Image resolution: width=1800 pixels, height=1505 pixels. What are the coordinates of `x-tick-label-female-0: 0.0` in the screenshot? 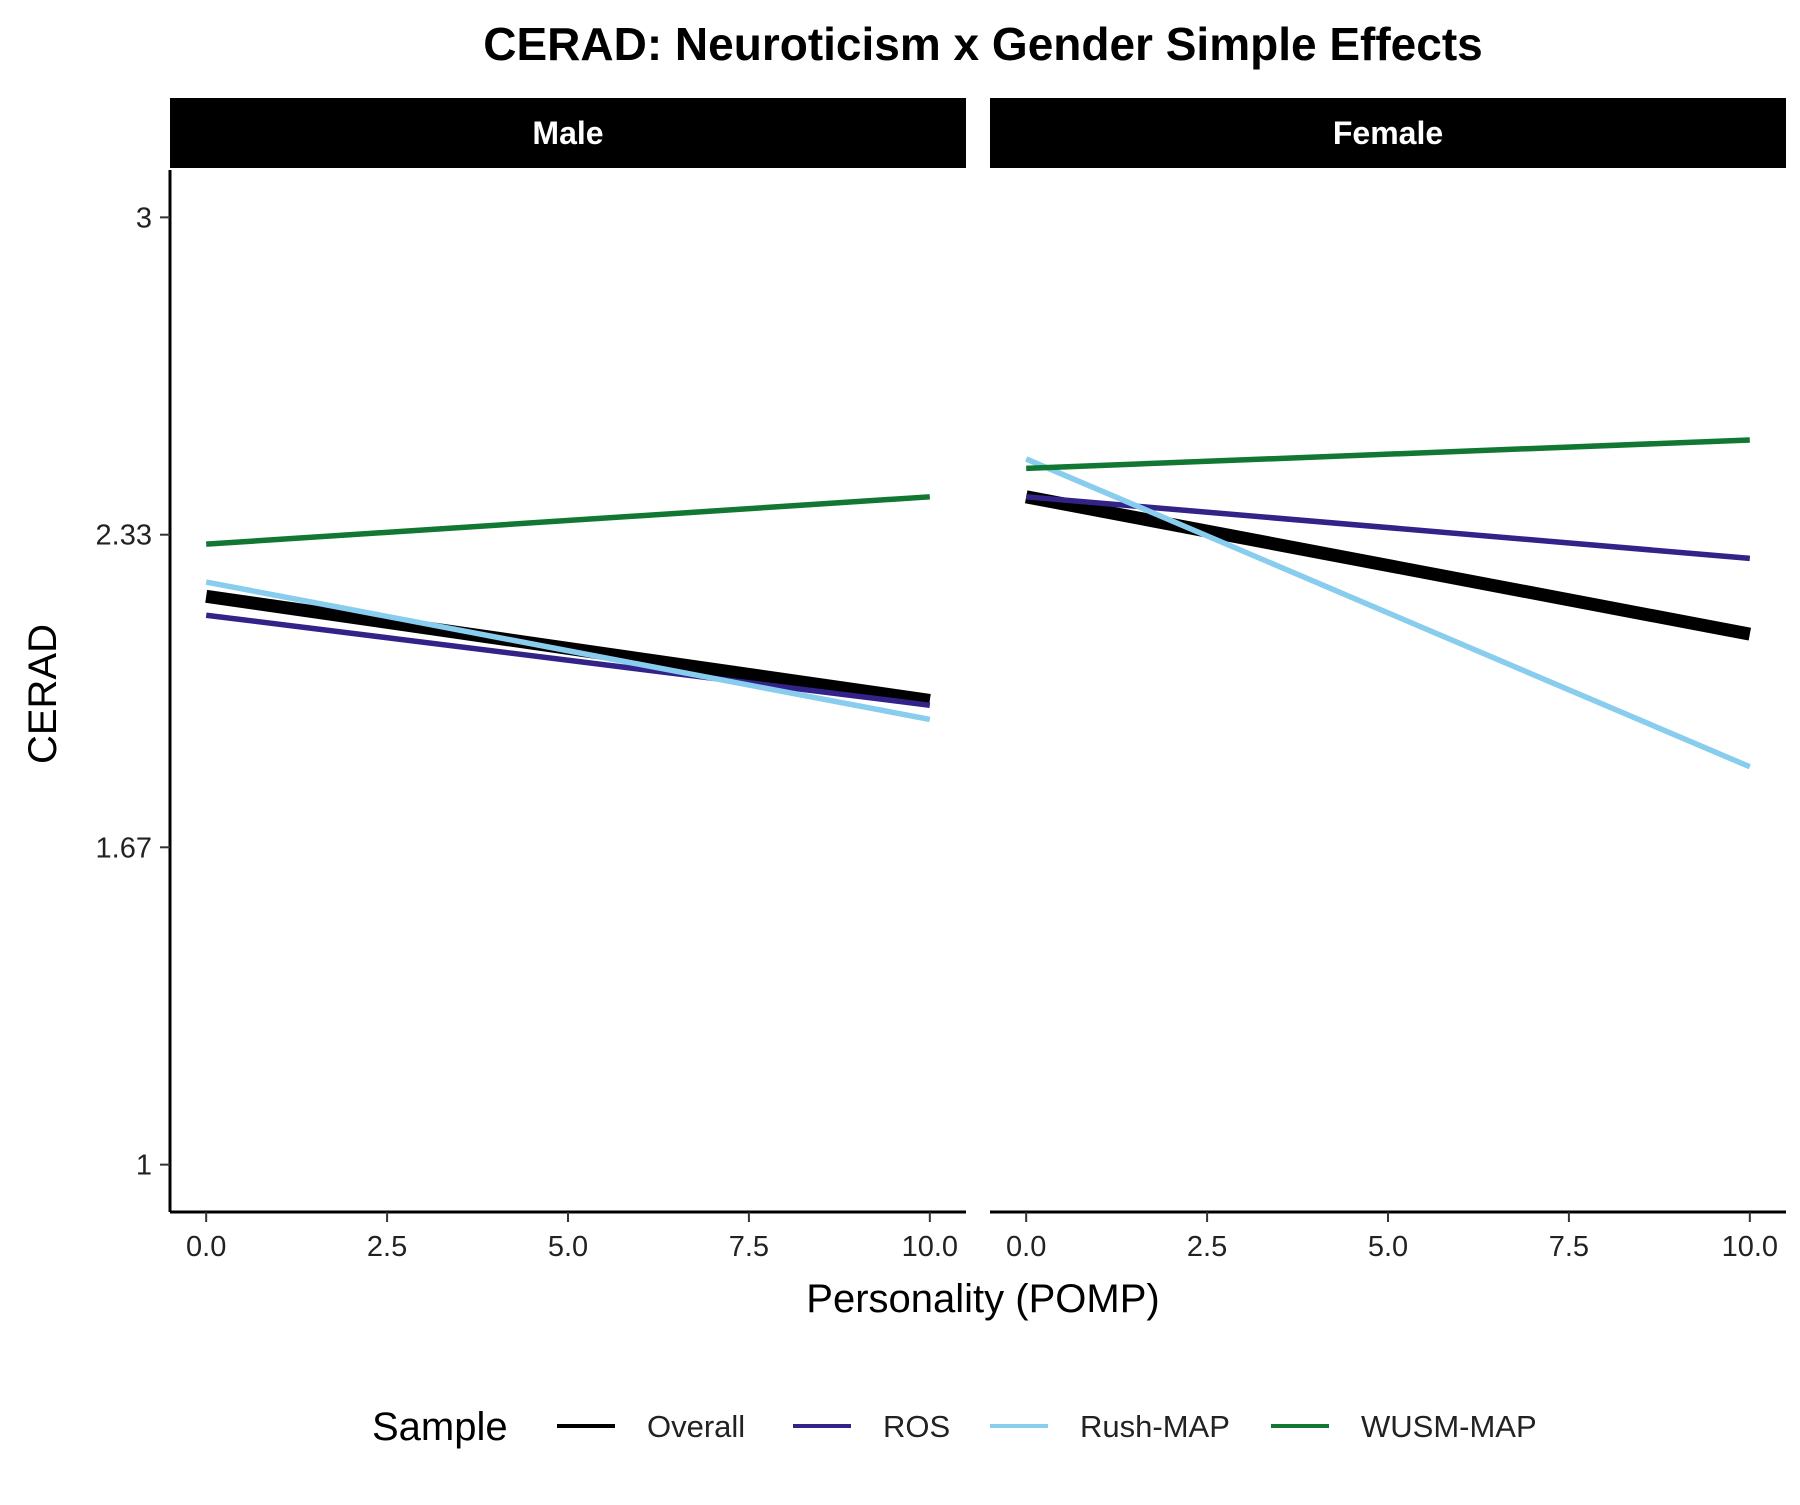 It's located at (1026, 1247).